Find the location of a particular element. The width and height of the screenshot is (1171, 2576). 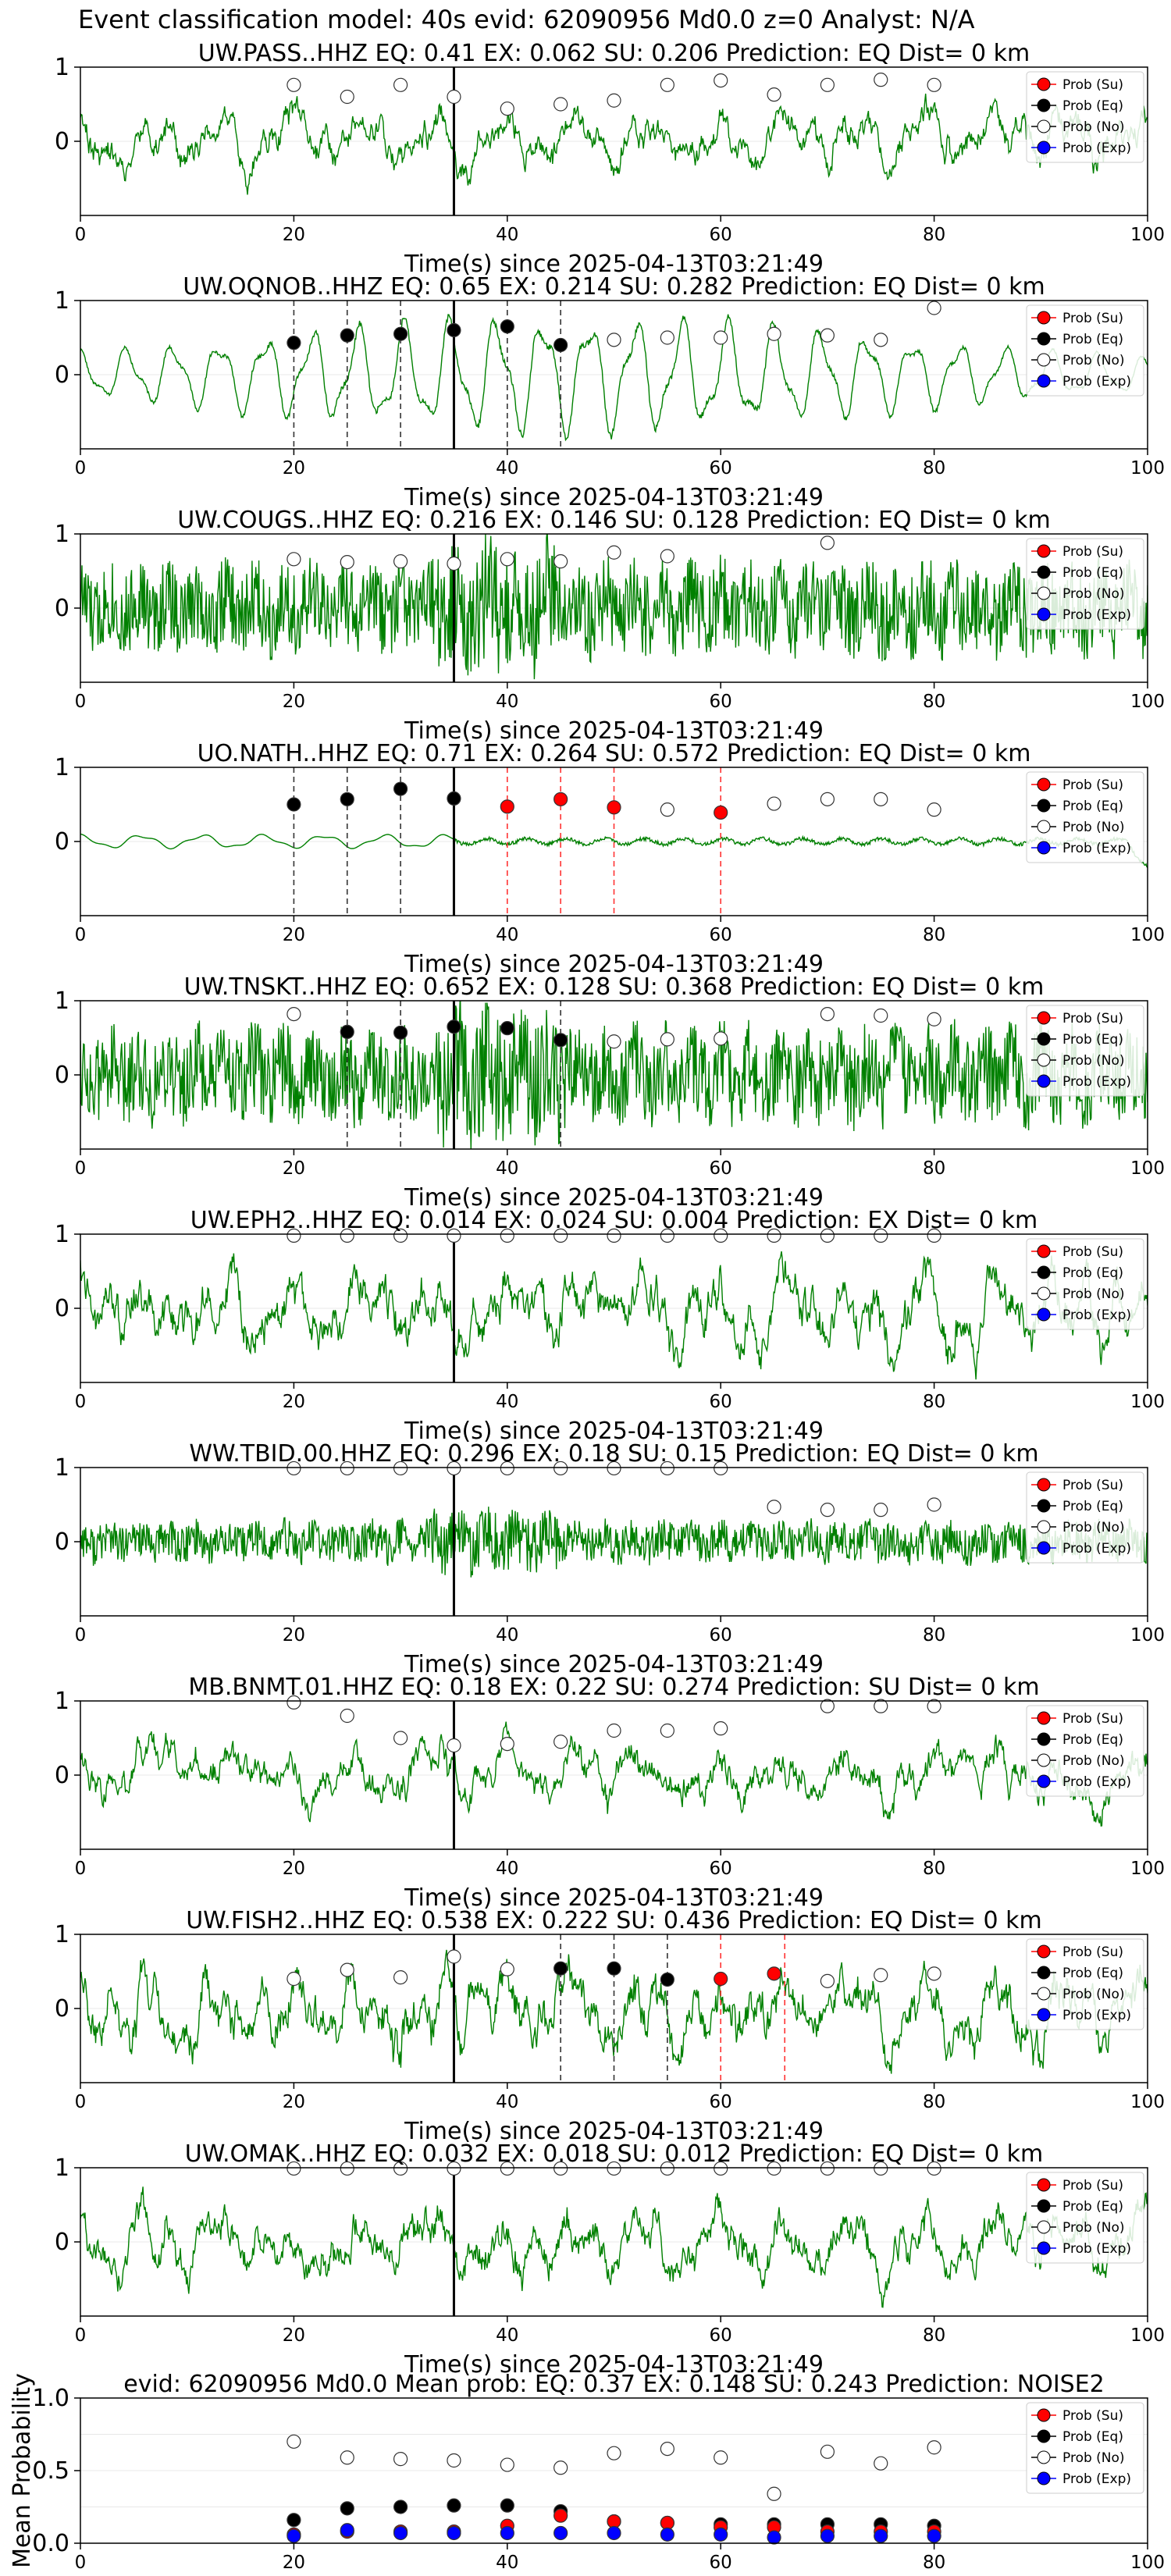

x-axis-label: Time(s) since 2025-04-13T03:21:49 is located at coordinates (614, 1898).